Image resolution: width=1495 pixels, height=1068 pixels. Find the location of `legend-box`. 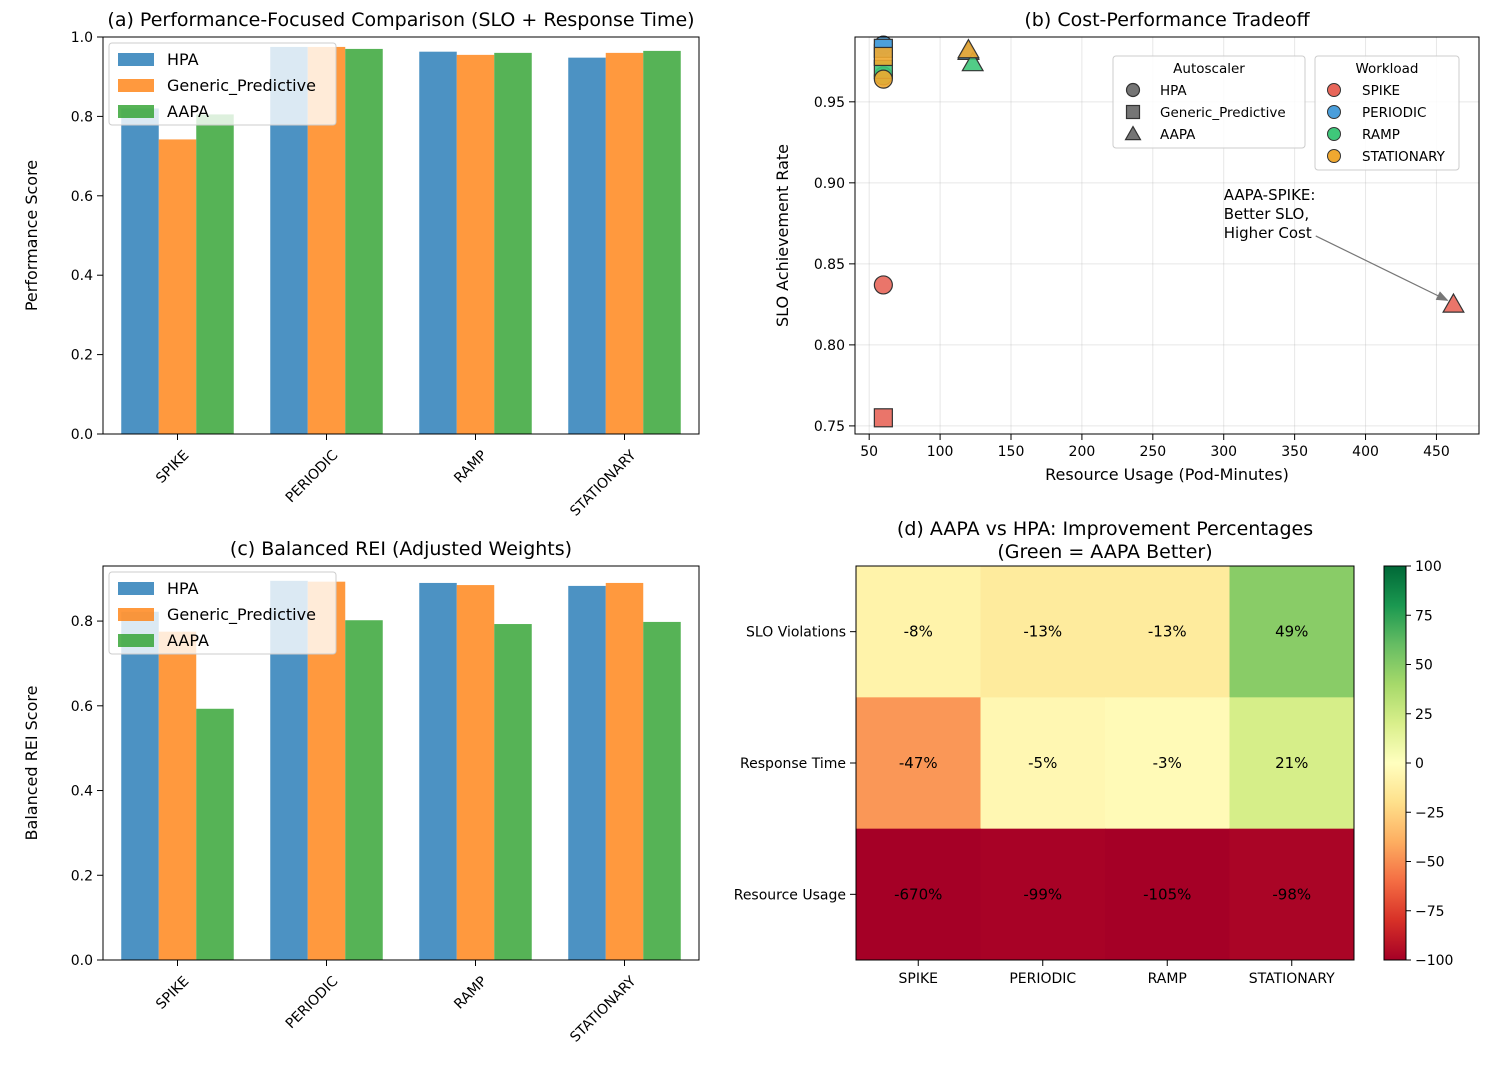

legend-box is located at coordinates (222, 613).